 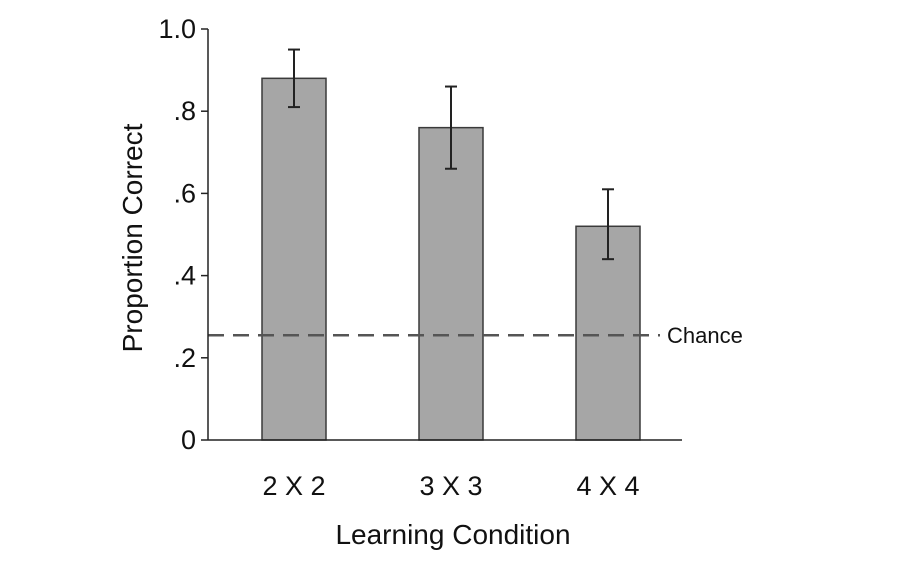 I want to click on error-bars-layer, so click(x=451, y=154).